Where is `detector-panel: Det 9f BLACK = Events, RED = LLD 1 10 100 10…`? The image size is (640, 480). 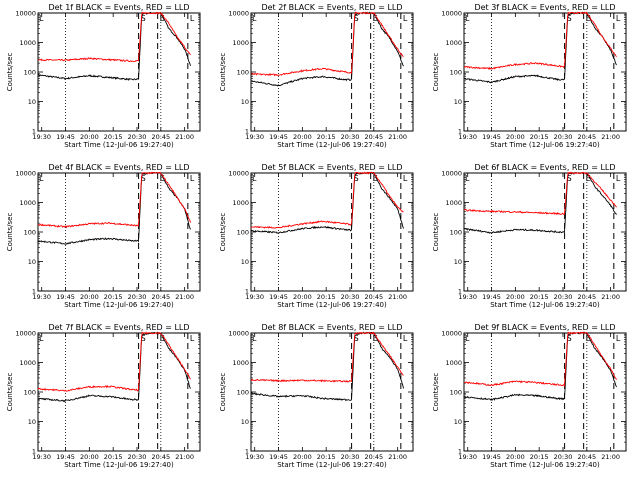 detector-panel: Det 9f BLACK = Events, RED = LLD 1 10 100 10… is located at coordinates (529, 396).